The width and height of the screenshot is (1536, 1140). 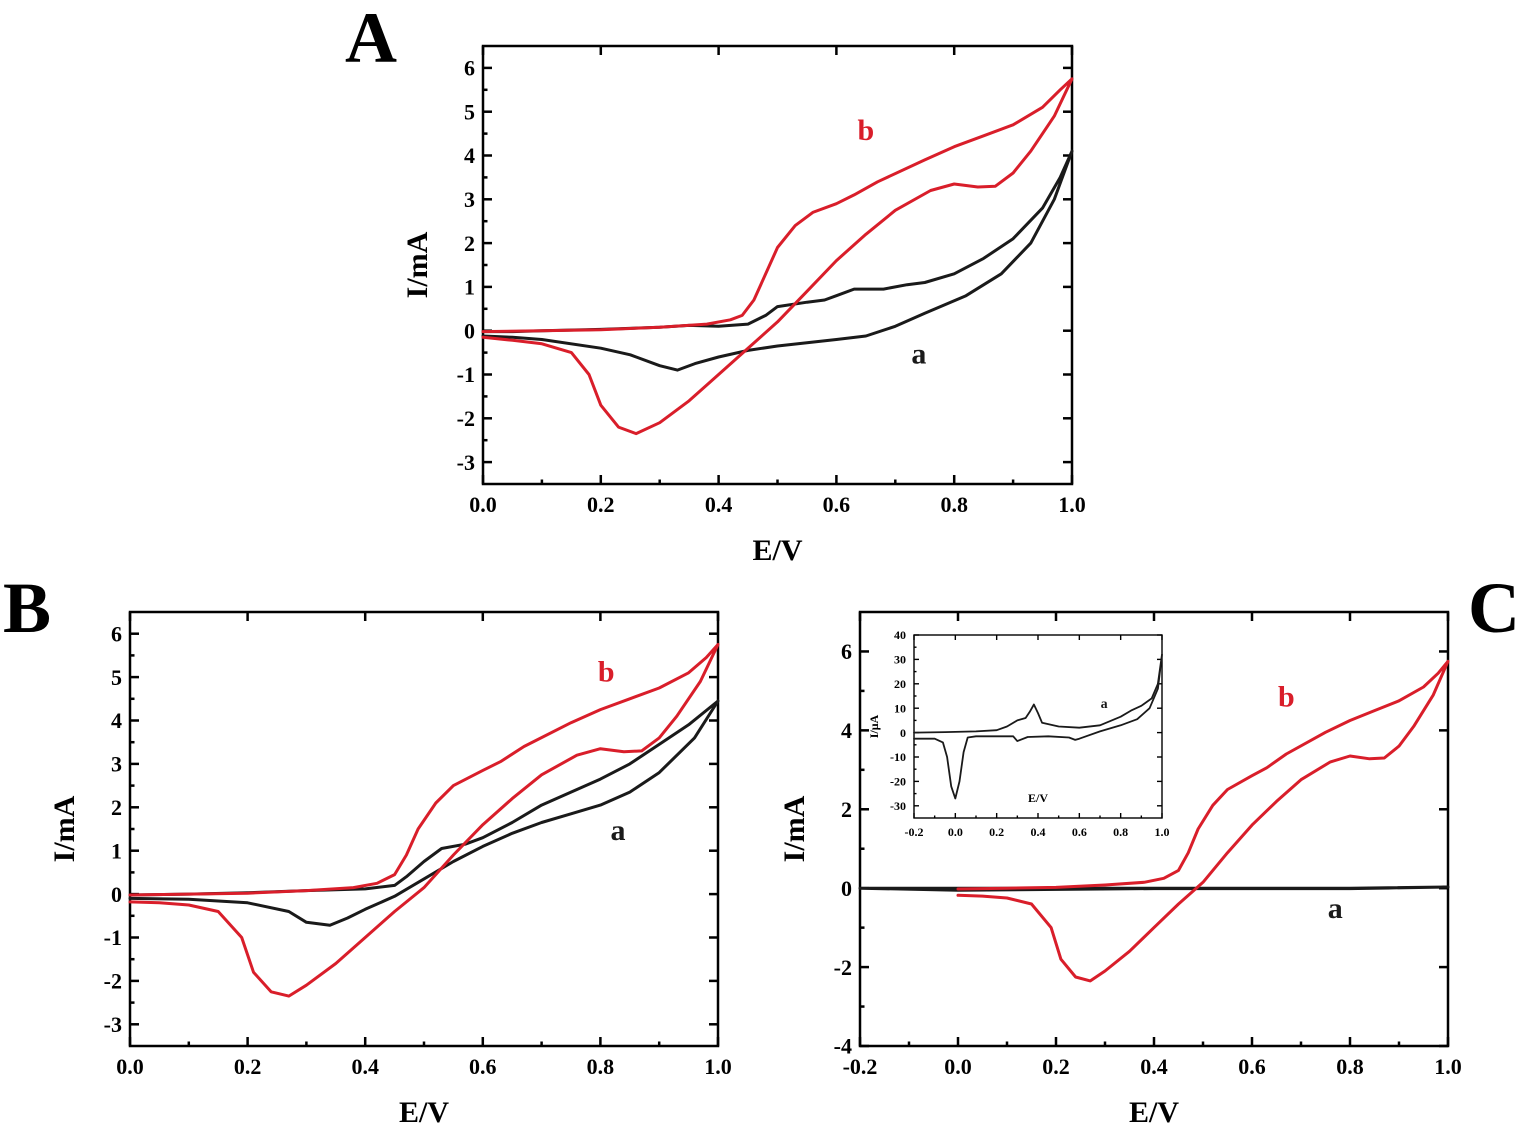 I want to click on panel-a-x-tick-label: 0.0, so click(x=483, y=504).